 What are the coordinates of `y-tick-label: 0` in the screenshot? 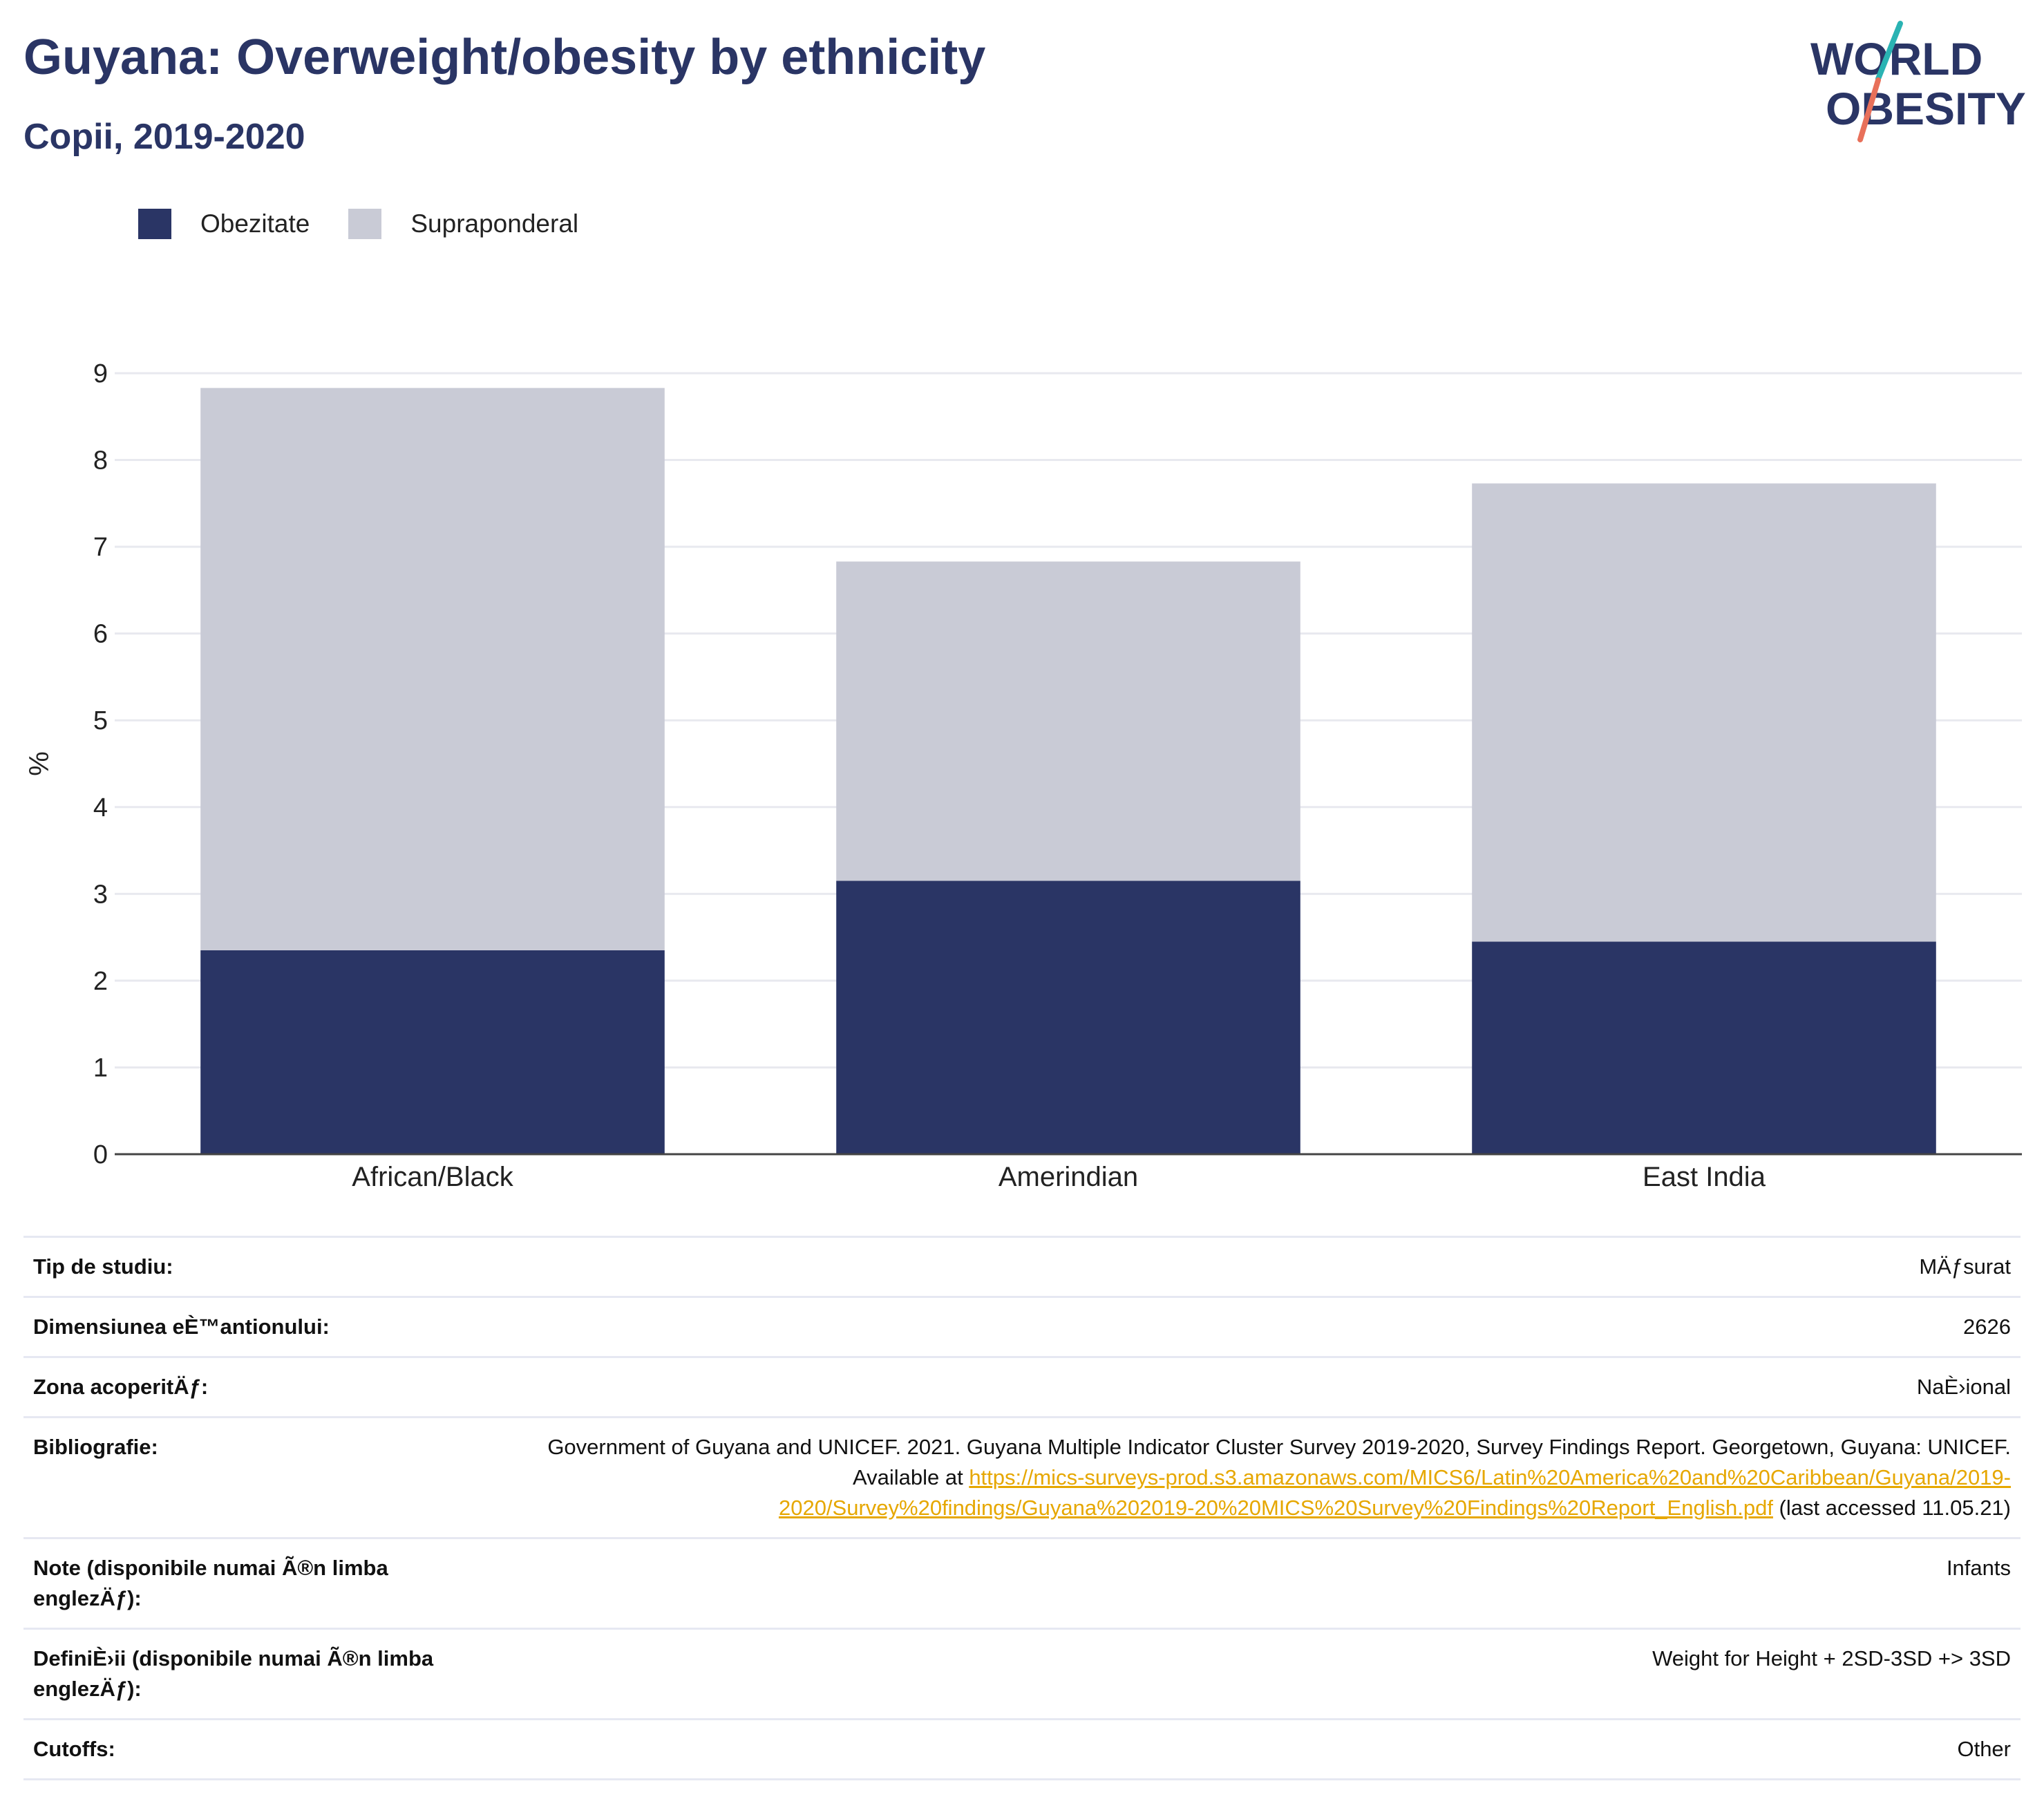 It's located at (100, 1154).